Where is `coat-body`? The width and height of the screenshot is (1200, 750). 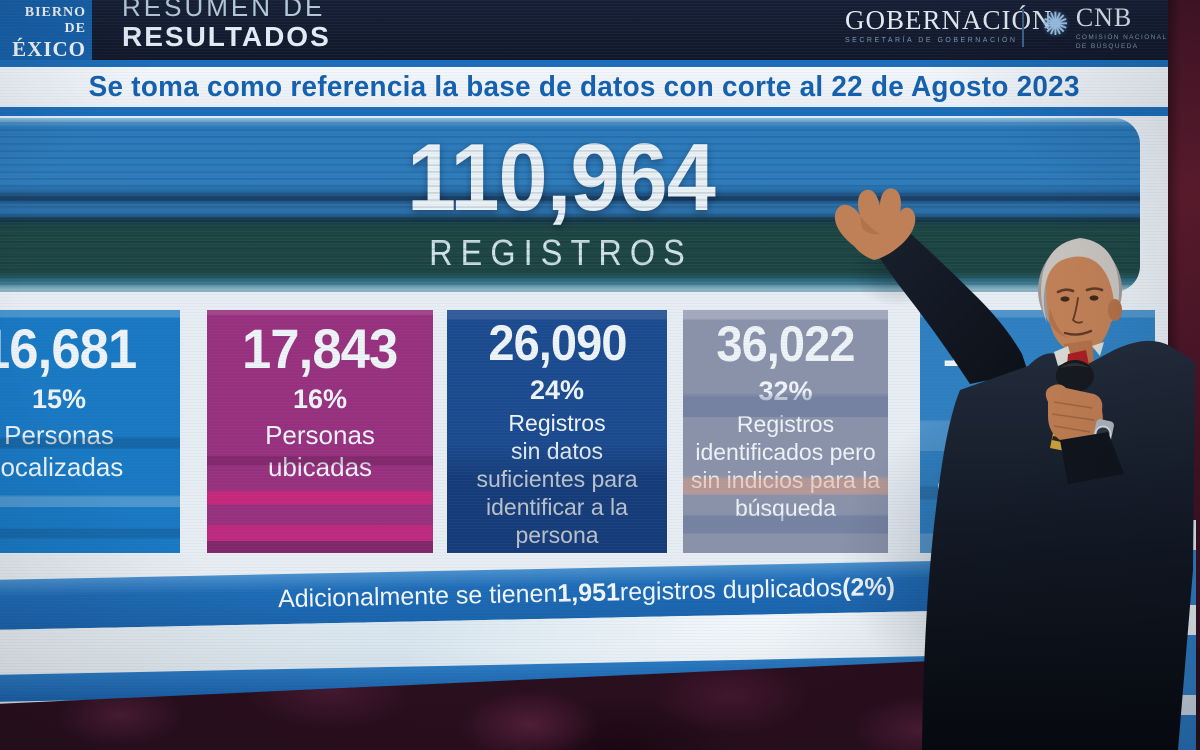
coat-body is located at coordinates (1058, 545).